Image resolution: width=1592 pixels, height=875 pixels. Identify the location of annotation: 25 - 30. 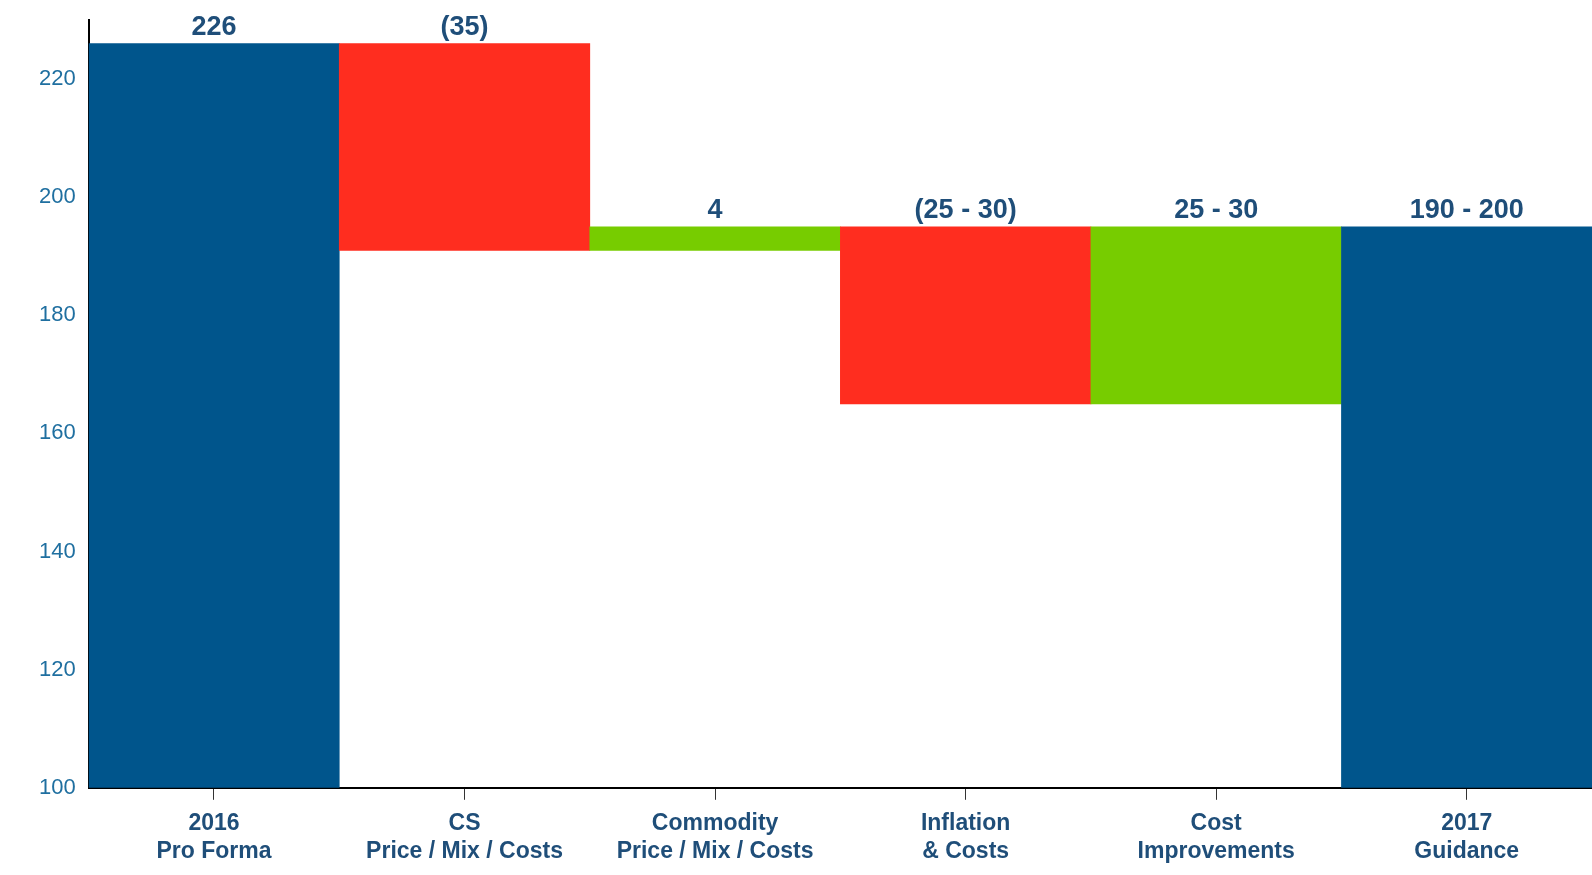
(1216, 208).